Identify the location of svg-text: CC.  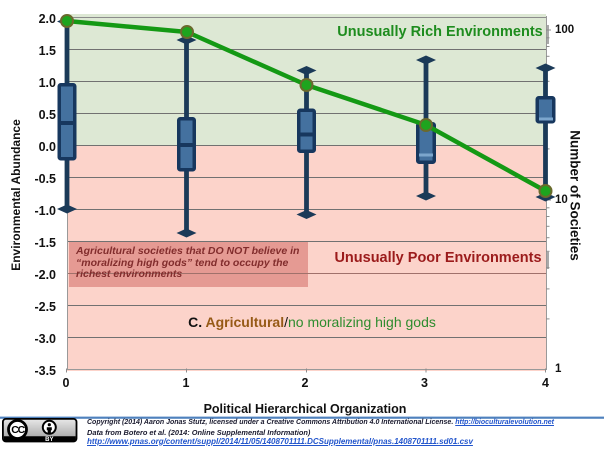
(18, 430).